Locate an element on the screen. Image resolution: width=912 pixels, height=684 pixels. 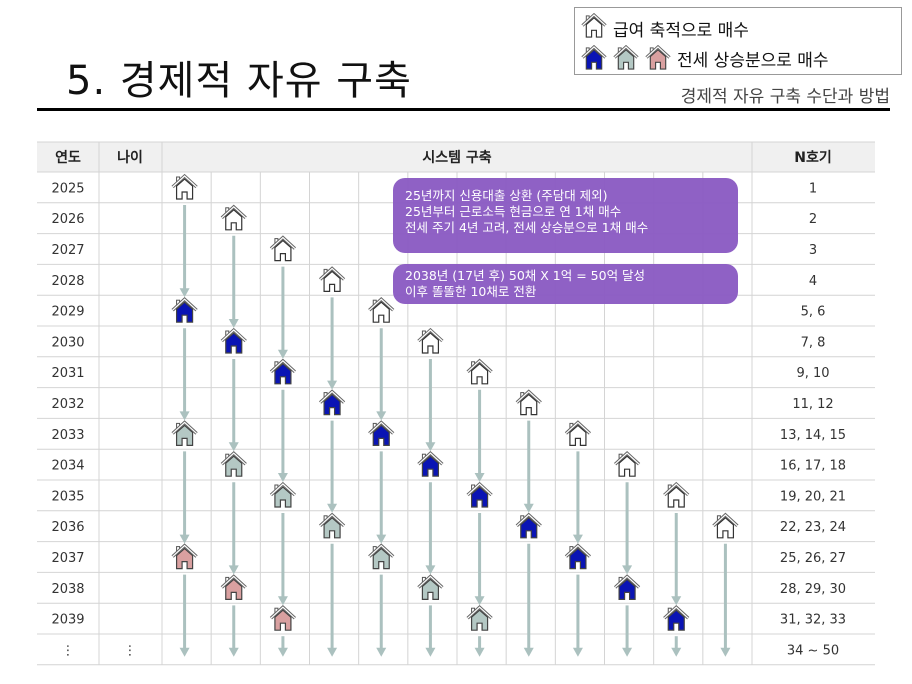
page-title: 5. 경제적 자유 구축 is located at coordinates (239, 81).